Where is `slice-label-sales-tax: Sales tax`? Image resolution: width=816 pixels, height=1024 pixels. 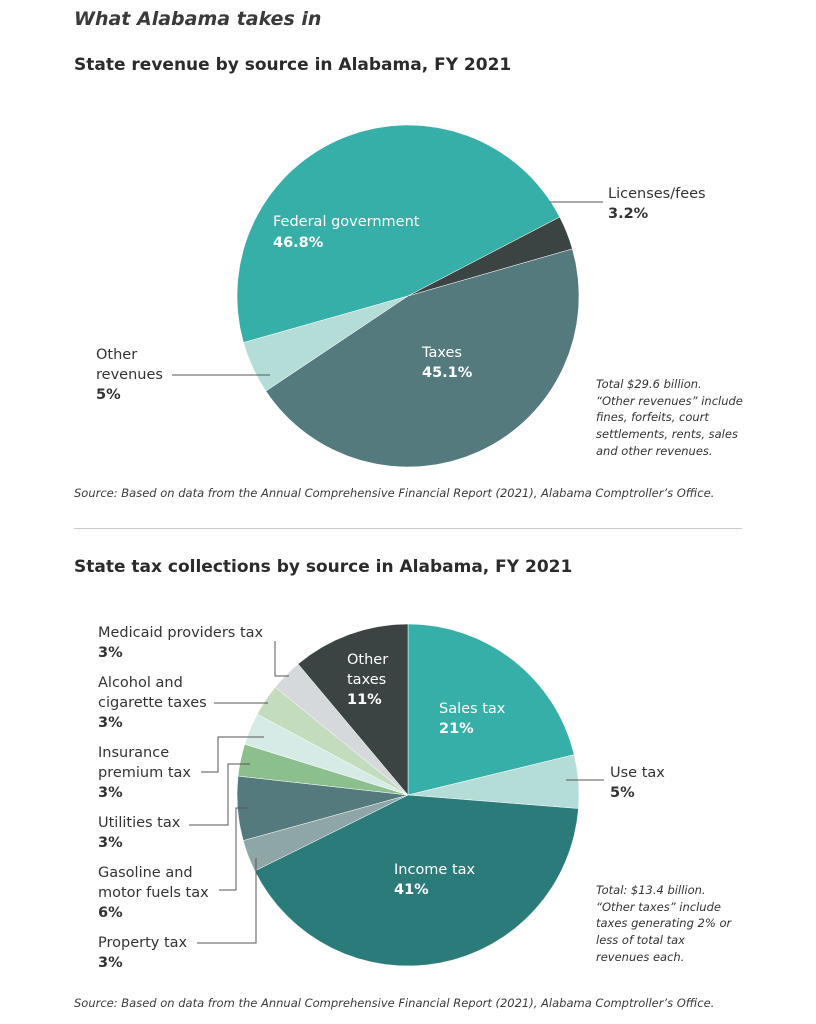
slice-label-sales-tax: Sales tax is located at coordinates (472, 709).